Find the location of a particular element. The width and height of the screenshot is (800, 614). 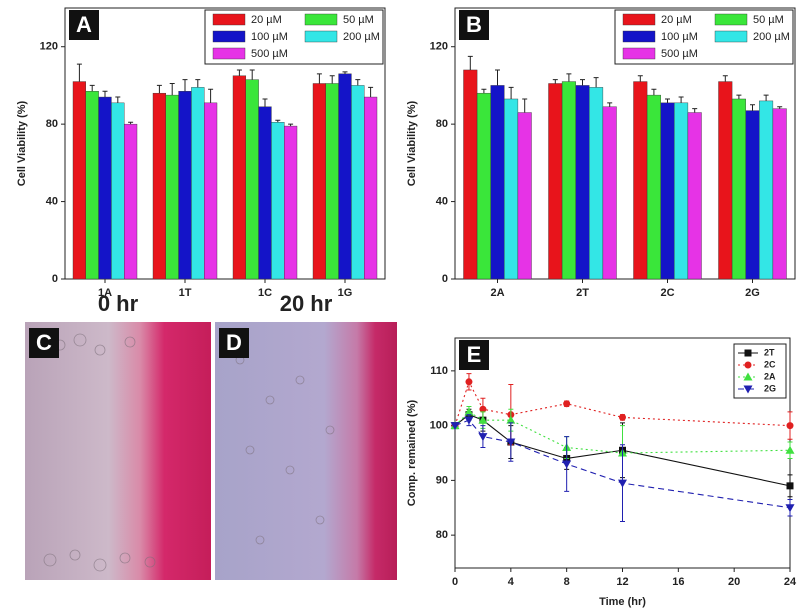

legend-box is located at coordinates (760, 371).